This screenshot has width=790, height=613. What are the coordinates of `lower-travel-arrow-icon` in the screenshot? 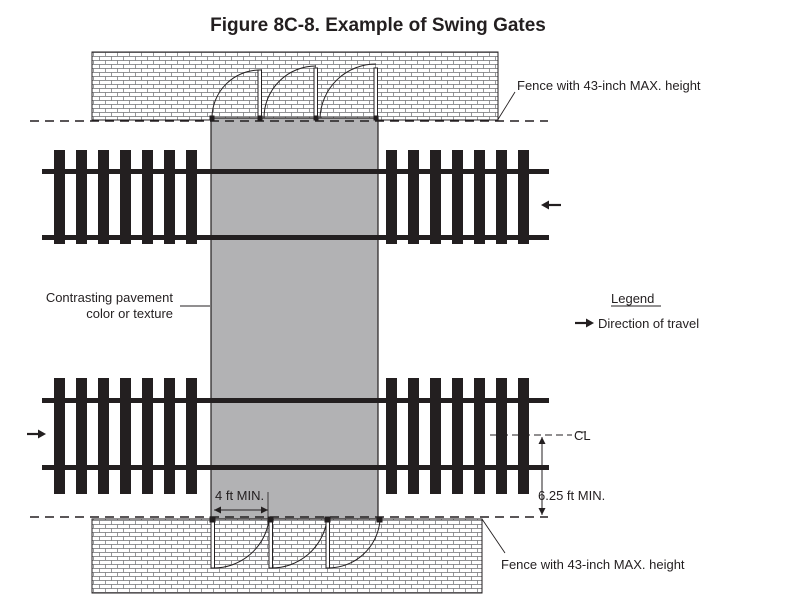 It's located at (36, 434).